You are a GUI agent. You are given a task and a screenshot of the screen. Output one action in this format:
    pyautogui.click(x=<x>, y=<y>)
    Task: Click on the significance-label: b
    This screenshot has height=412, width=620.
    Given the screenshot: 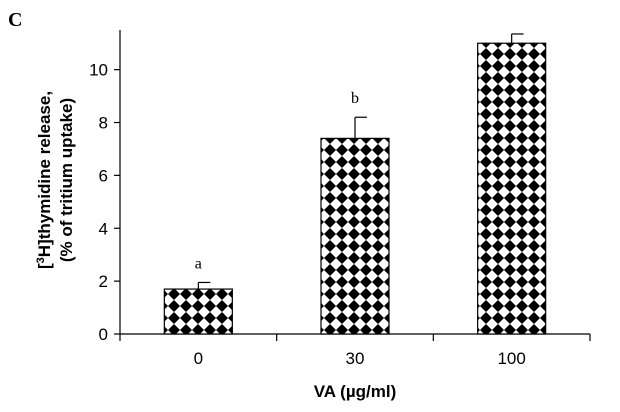 What is the action you would take?
    pyautogui.click(x=355, y=98)
    